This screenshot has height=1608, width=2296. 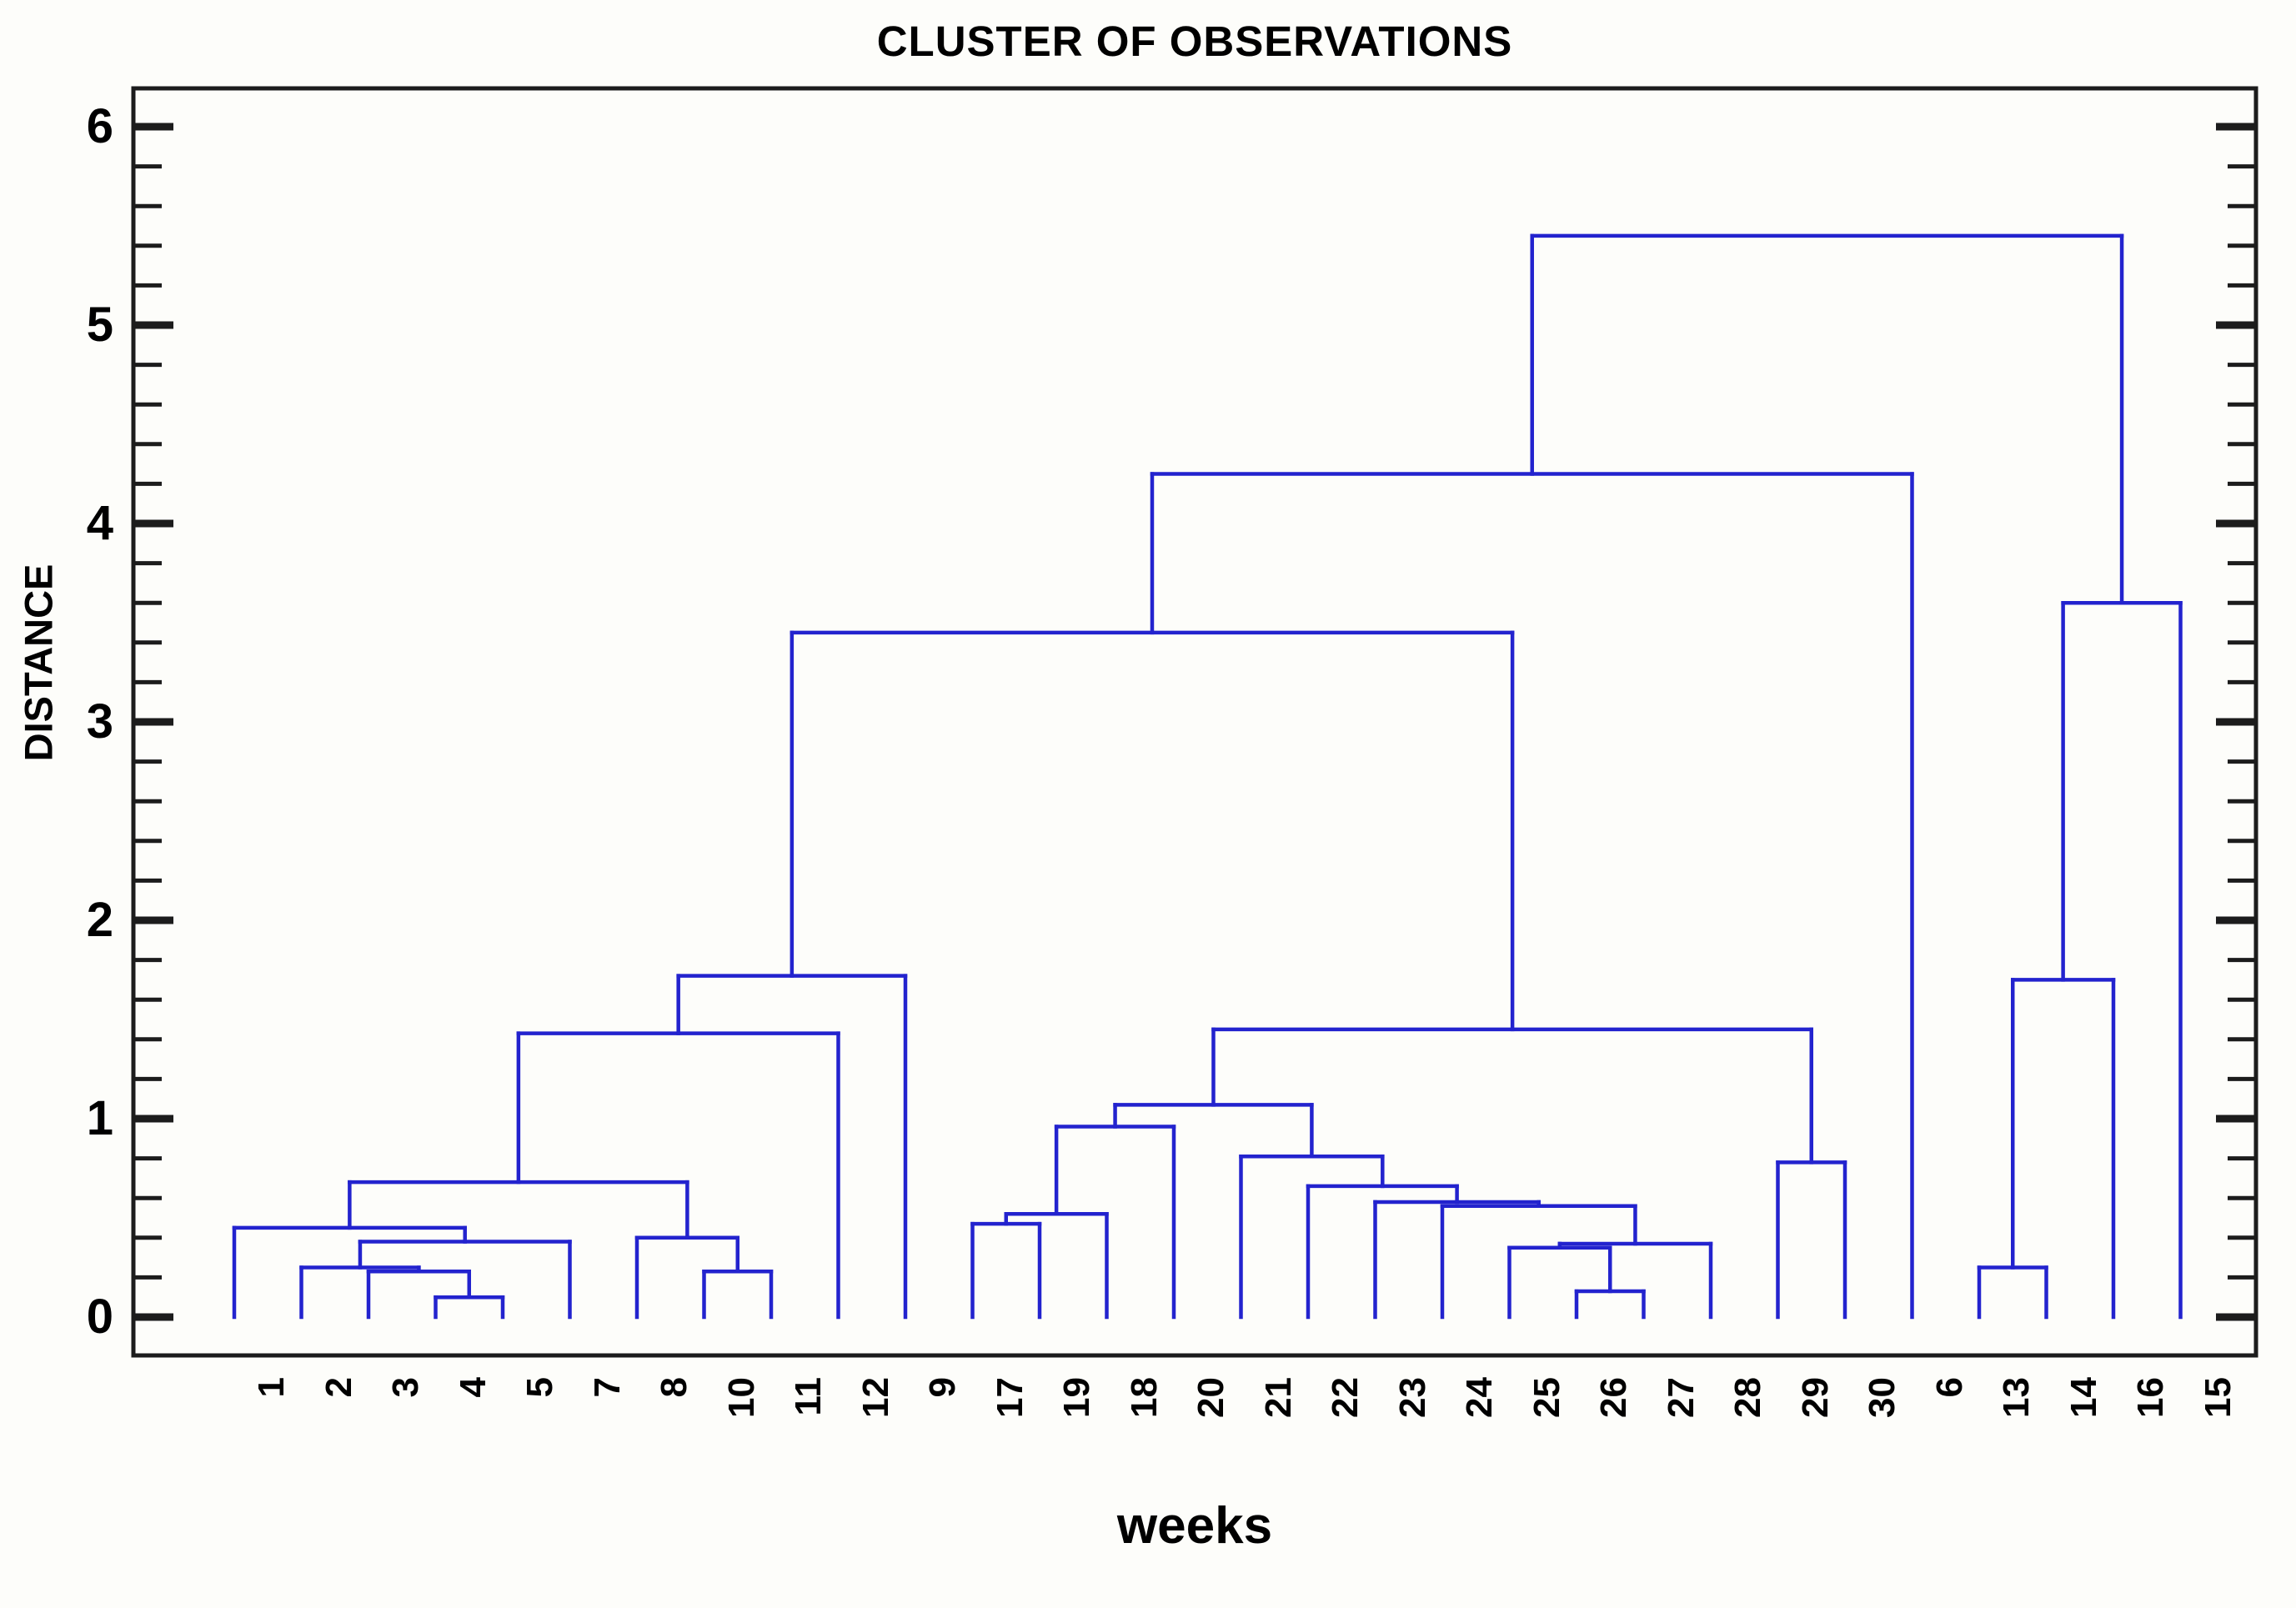 I want to click on y-axis-tick-label: 1, so click(x=100, y=1118).